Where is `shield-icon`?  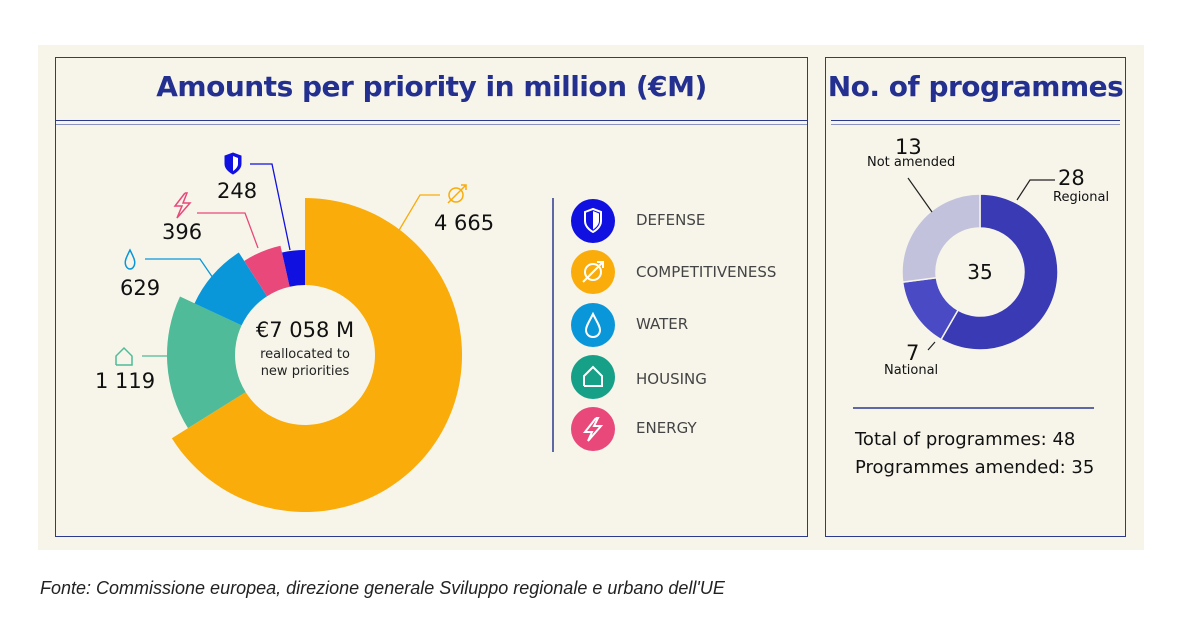
shield-icon is located at coordinates (233, 163).